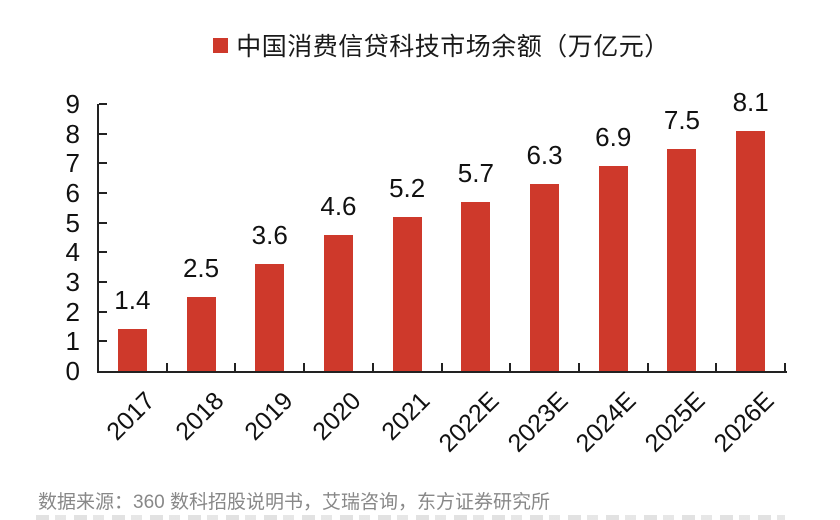 This screenshot has height=520, width=840. Describe the element at coordinates (682, 119) in the screenshot. I see `bar-value-label: 7.5` at that location.